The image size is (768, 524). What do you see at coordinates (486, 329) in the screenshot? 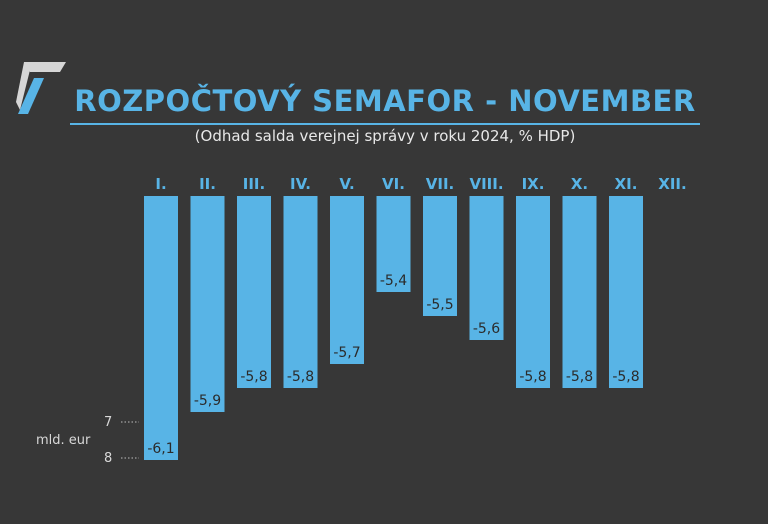
I see `value-label: -5,6` at bounding box center [486, 329].